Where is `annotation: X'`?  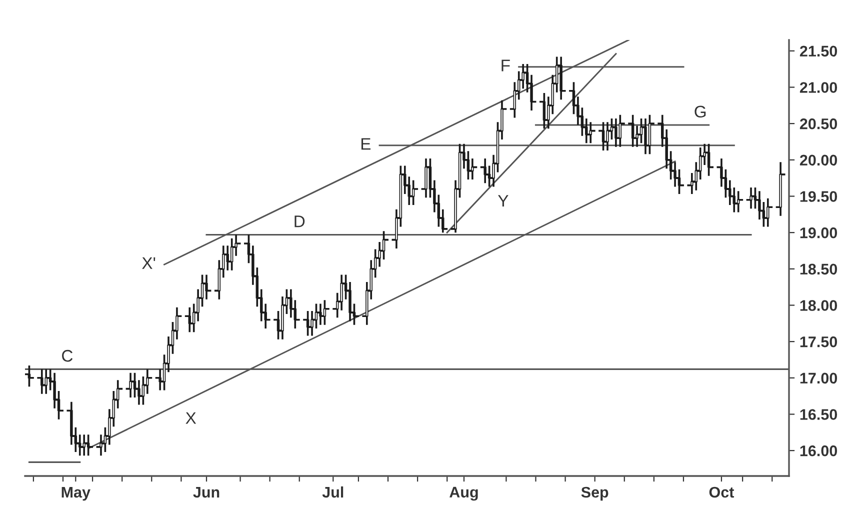
annotation: X' is located at coordinates (149, 263).